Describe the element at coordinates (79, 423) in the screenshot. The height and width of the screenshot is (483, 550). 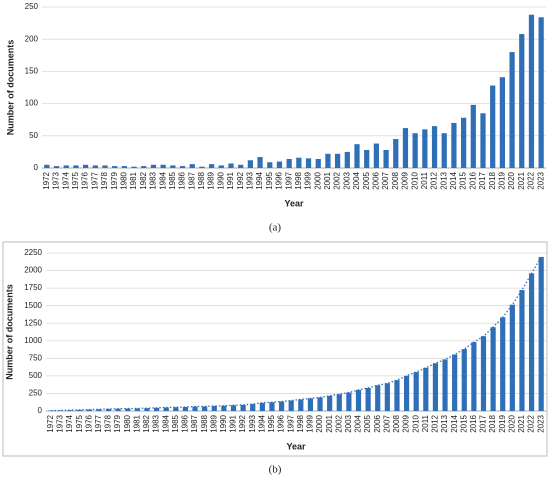
I see `x-tick-label: 1975` at that location.